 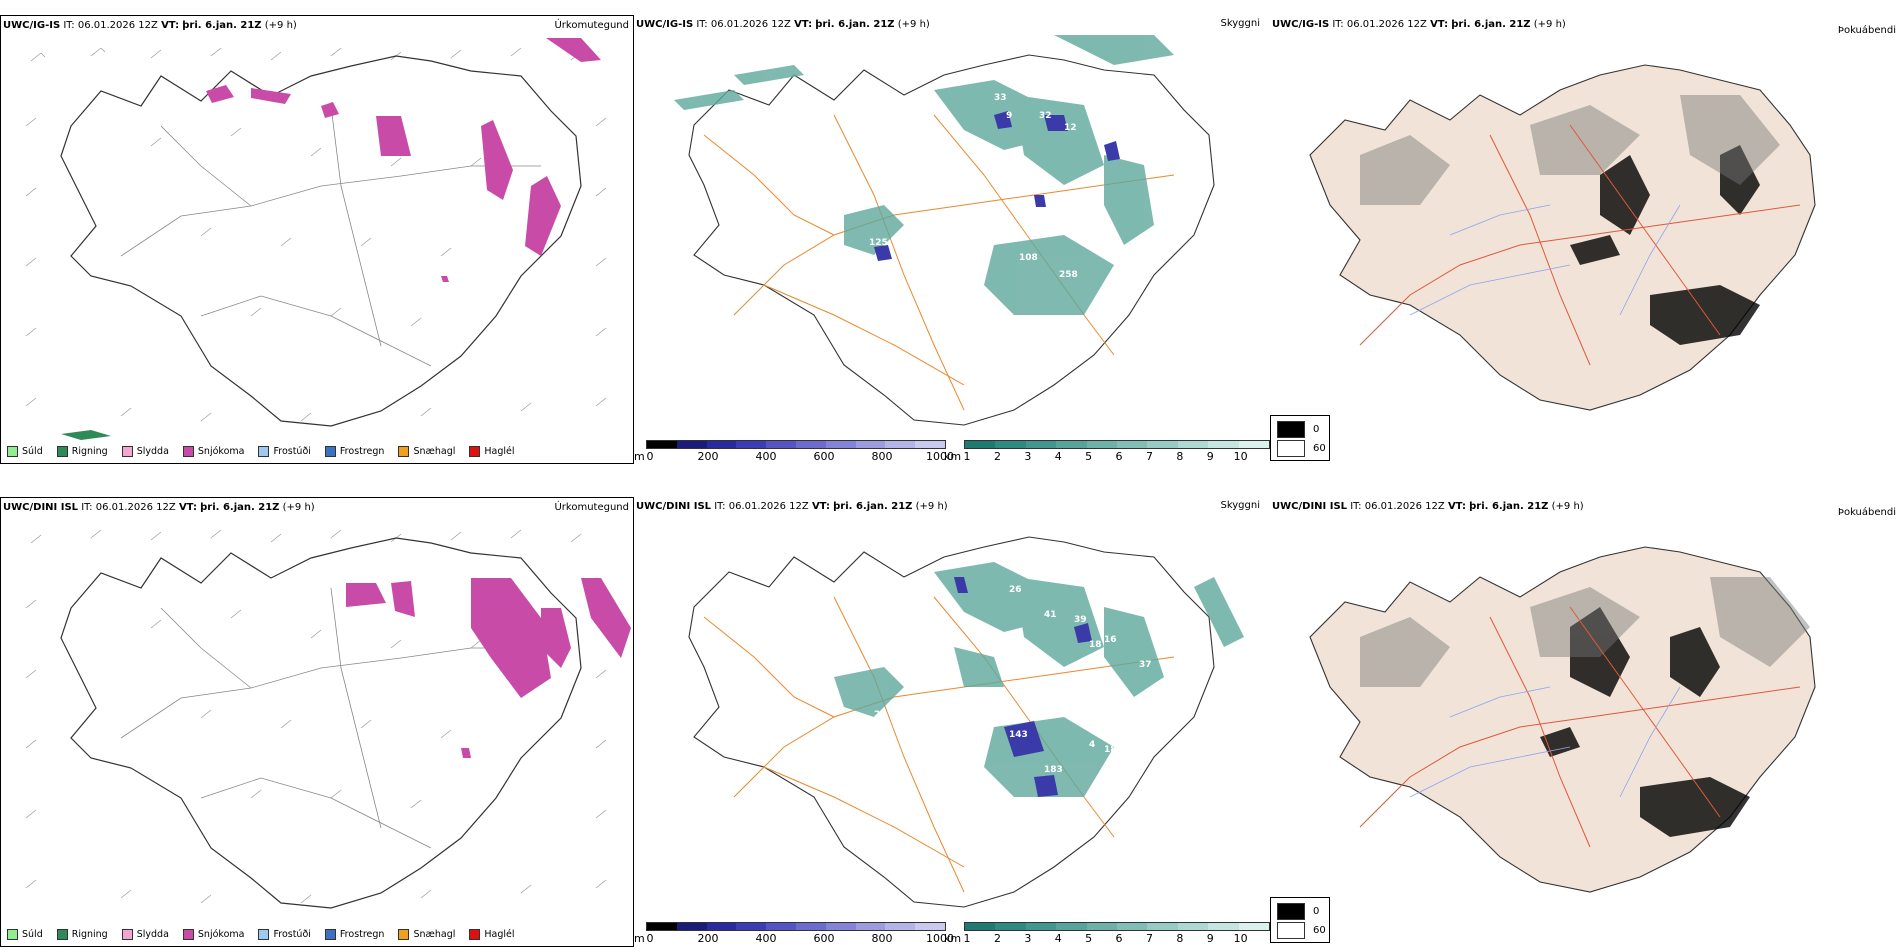 I want to click on legend-item-slydda: Slydda, so click(x=145, y=934).